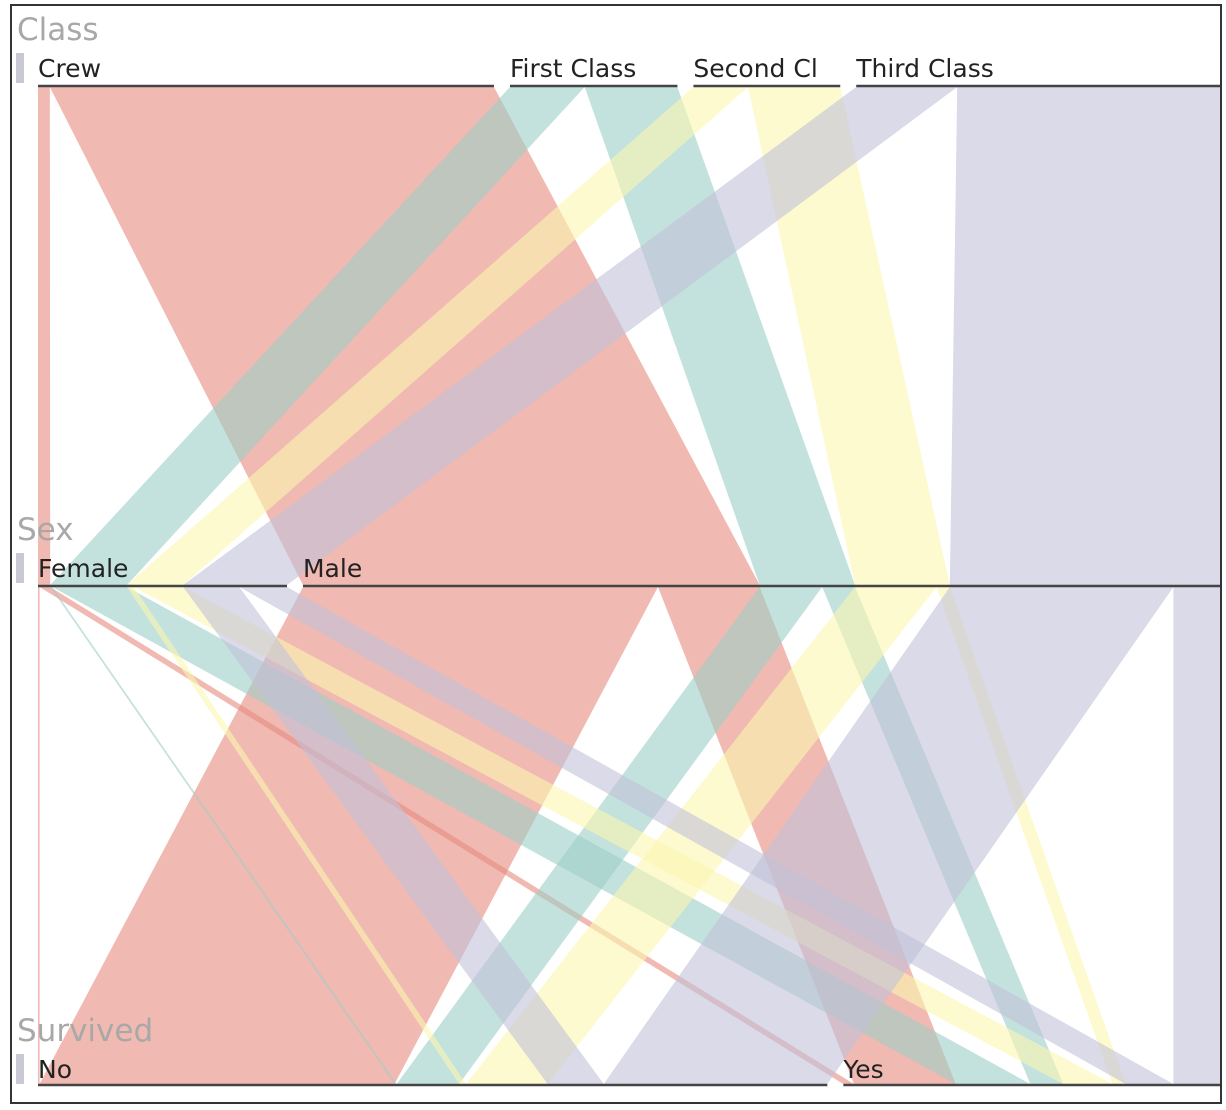  I want to click on dimension-handle-sex, so click(20, 568).